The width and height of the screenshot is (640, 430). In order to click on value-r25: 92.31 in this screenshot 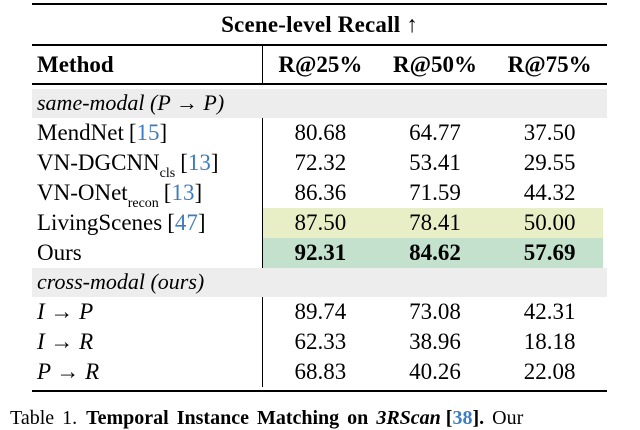, I will do `click(320, 252)`.